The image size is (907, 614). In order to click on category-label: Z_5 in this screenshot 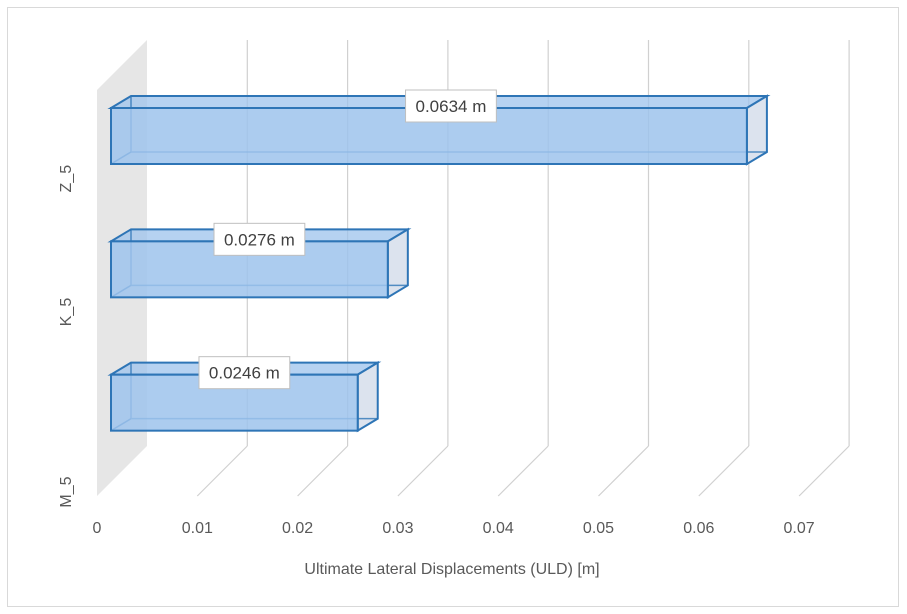, I will do `click(66, 179)`.